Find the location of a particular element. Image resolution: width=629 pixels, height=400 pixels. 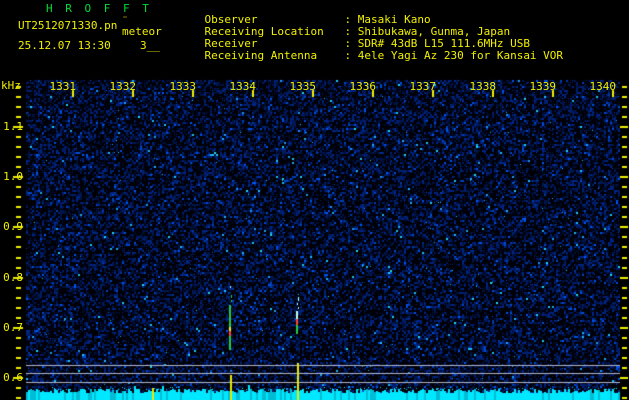

freq-tick-label: 0.9 is located at coordinates (13, 227).